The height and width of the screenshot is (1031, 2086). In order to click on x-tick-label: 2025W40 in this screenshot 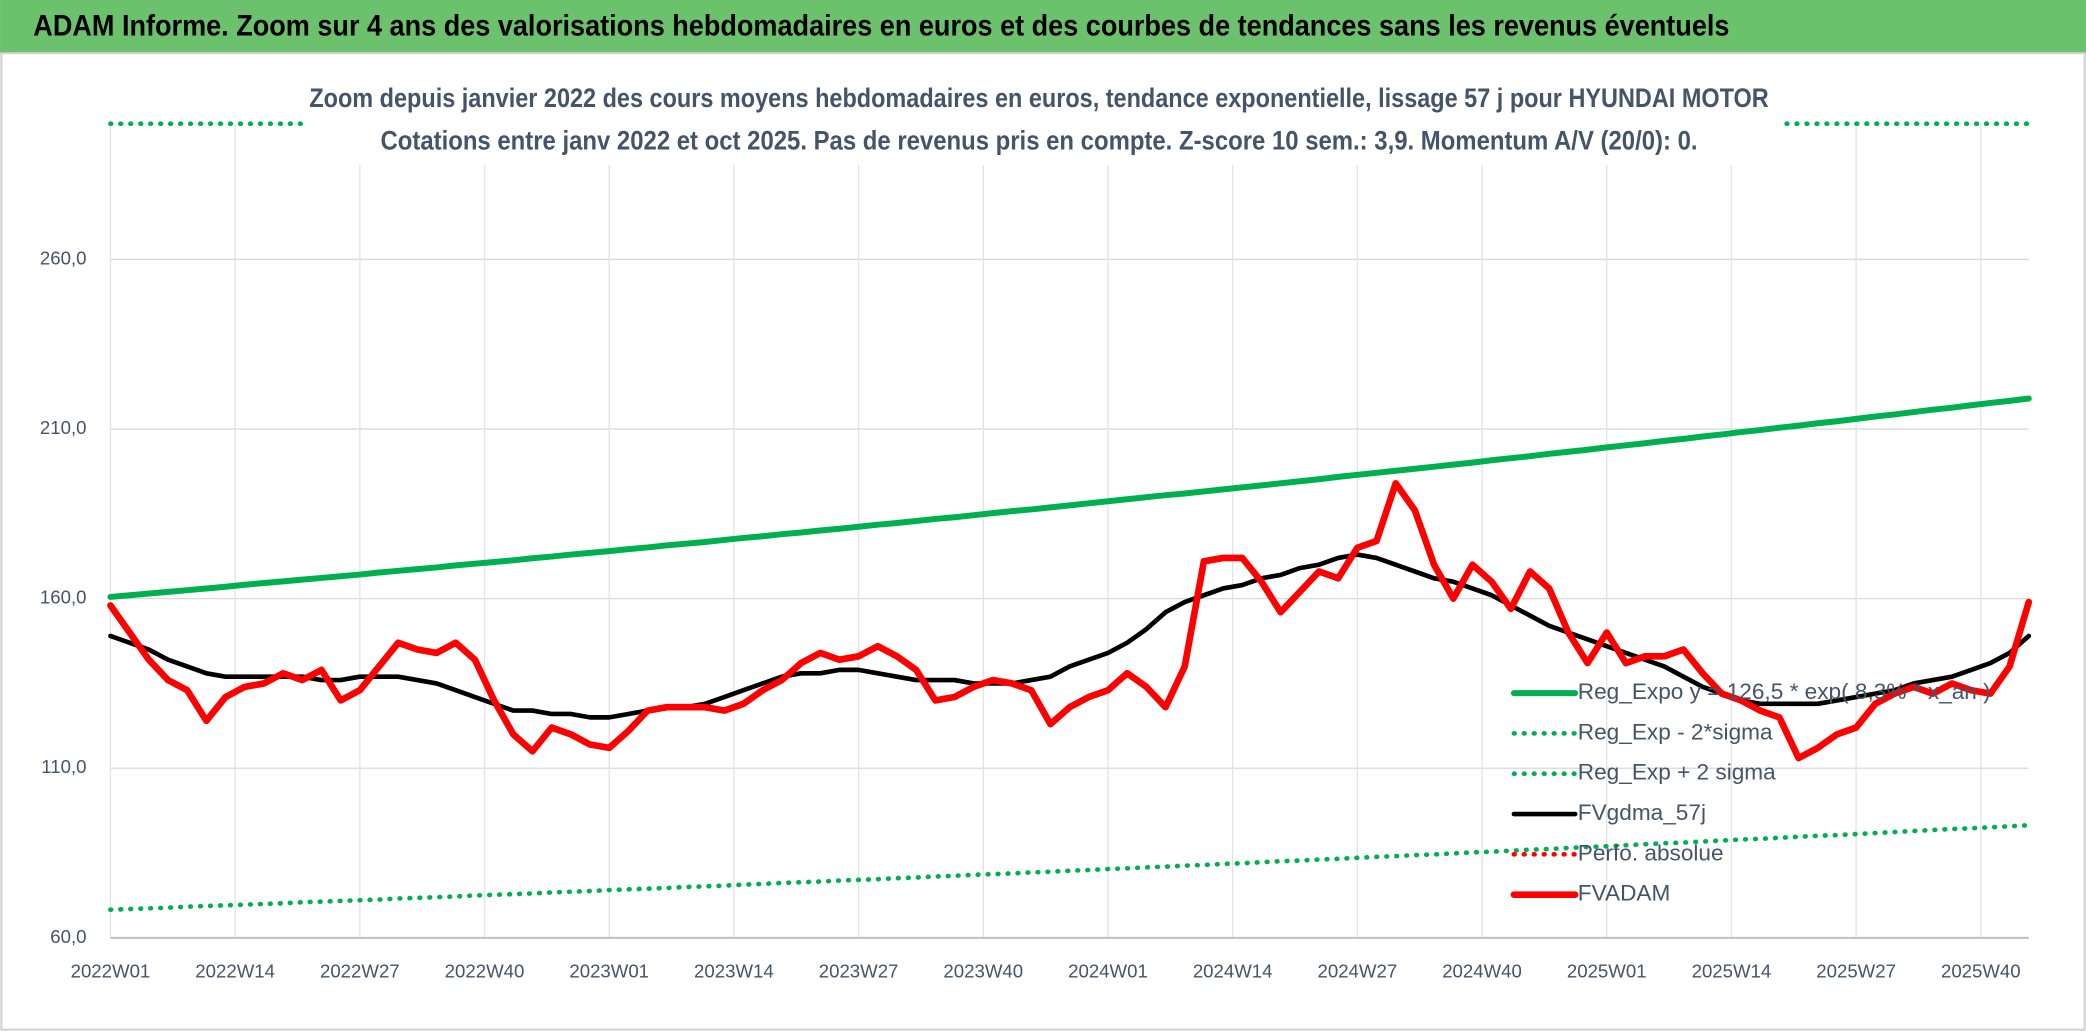, I will do `click(1981, 970)`.